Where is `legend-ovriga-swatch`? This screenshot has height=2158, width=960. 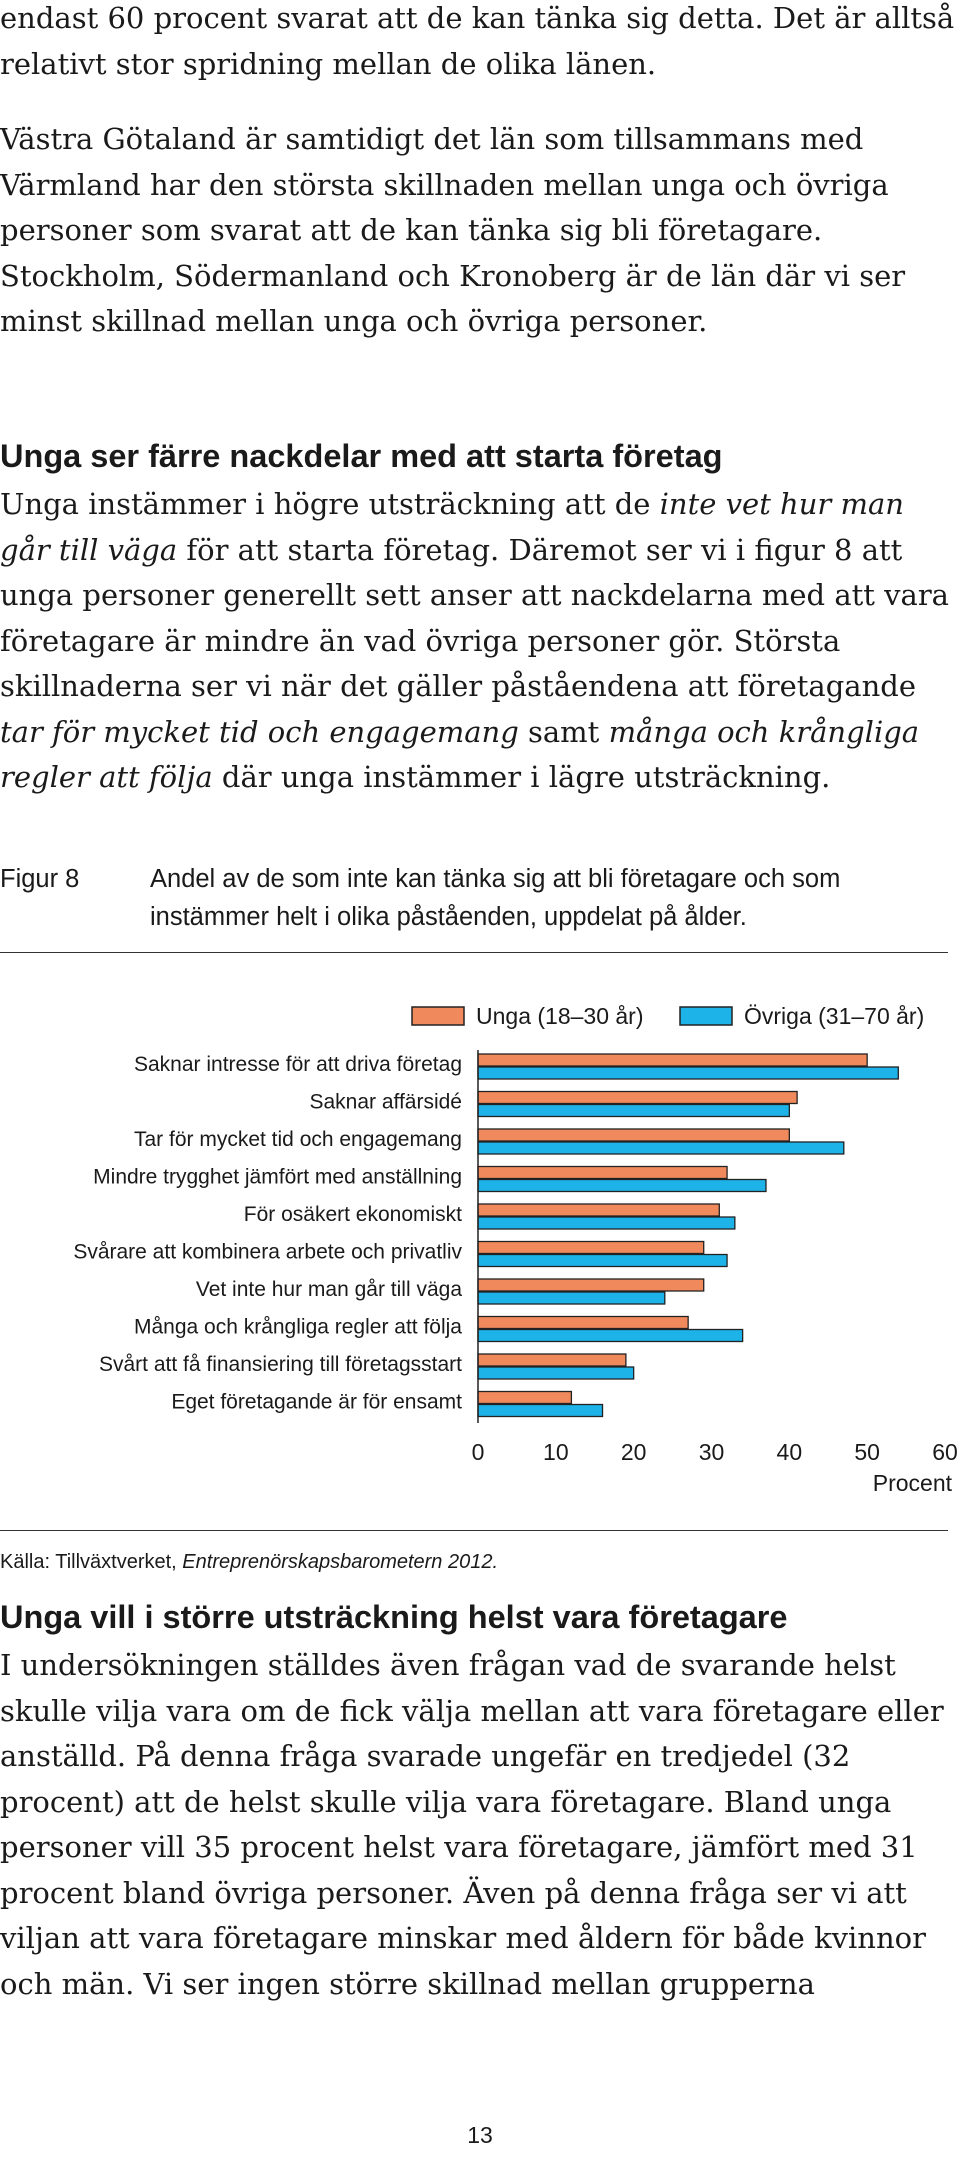
legend-ovriga-swatch is located at coordinates (706, 1016).